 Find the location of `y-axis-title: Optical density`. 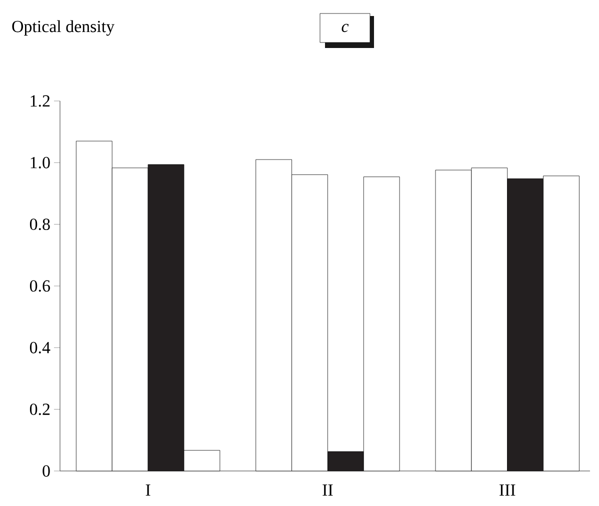

y-axis-title: Optical density is located at coordinates (63, 28).